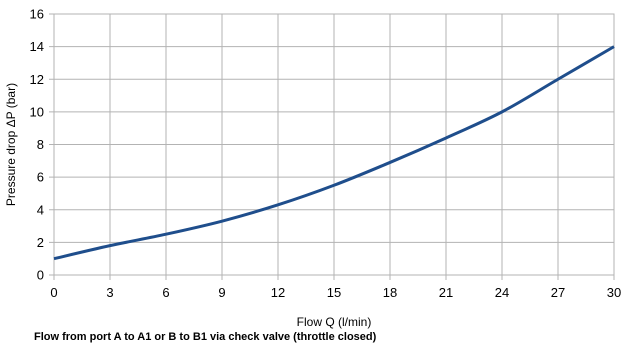  I want to click on x-tick-label: 12, so click(278, 292).